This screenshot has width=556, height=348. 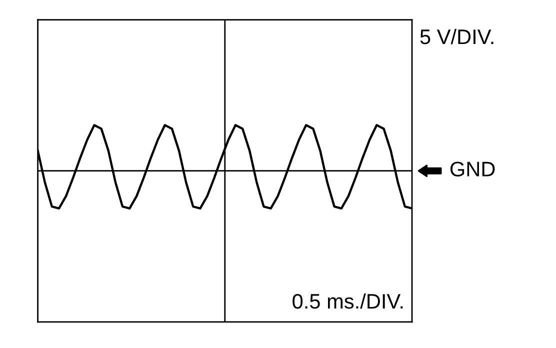 What do you see at coordinates (347, 301) in the screenshot?
I see `text: 0.5 ms./DIV.` at bounding box center [347, 301].